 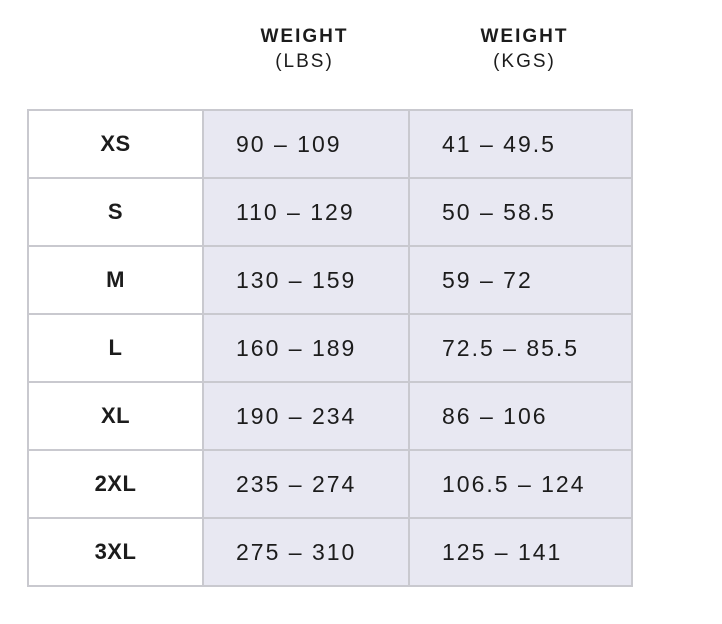 I want to click on weight-lbs-cell: 190 – 234, so click(x=306, y=416).